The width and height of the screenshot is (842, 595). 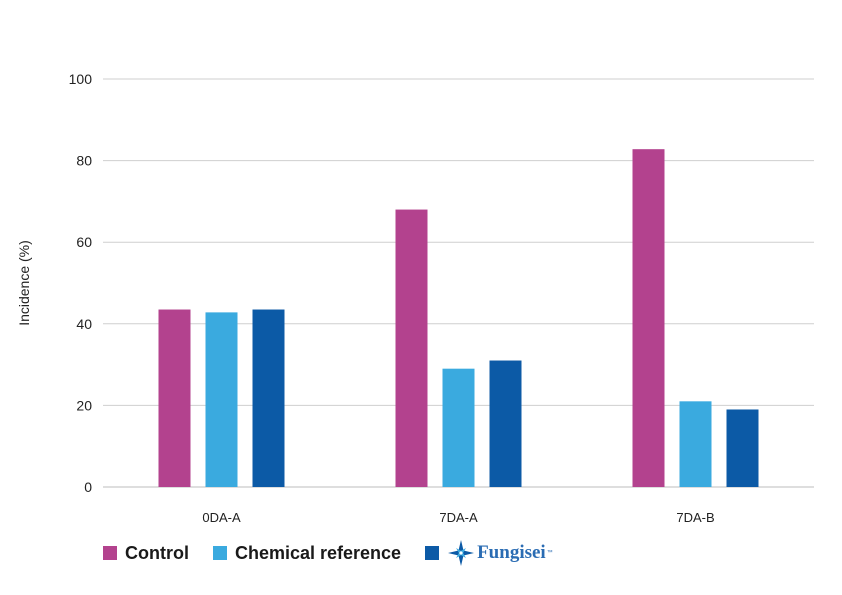 What do you see at coordinates (157, 552) in the screenshot?
I see `legend-label-control: Control` at bounding box center [157, 552].